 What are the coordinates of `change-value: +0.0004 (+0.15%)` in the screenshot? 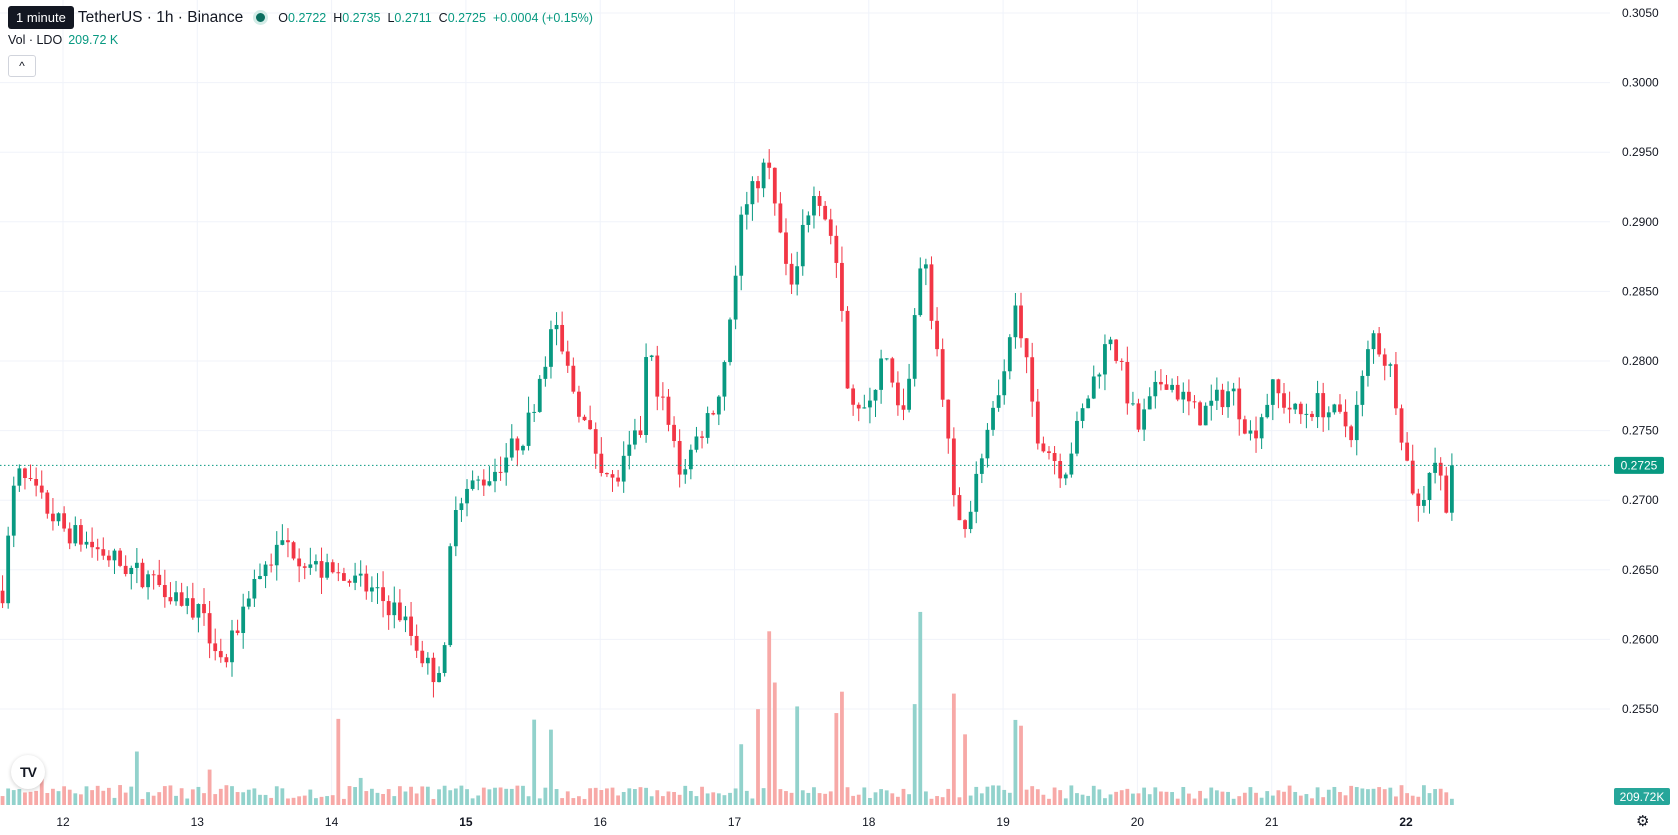 It's located at (542, 17).